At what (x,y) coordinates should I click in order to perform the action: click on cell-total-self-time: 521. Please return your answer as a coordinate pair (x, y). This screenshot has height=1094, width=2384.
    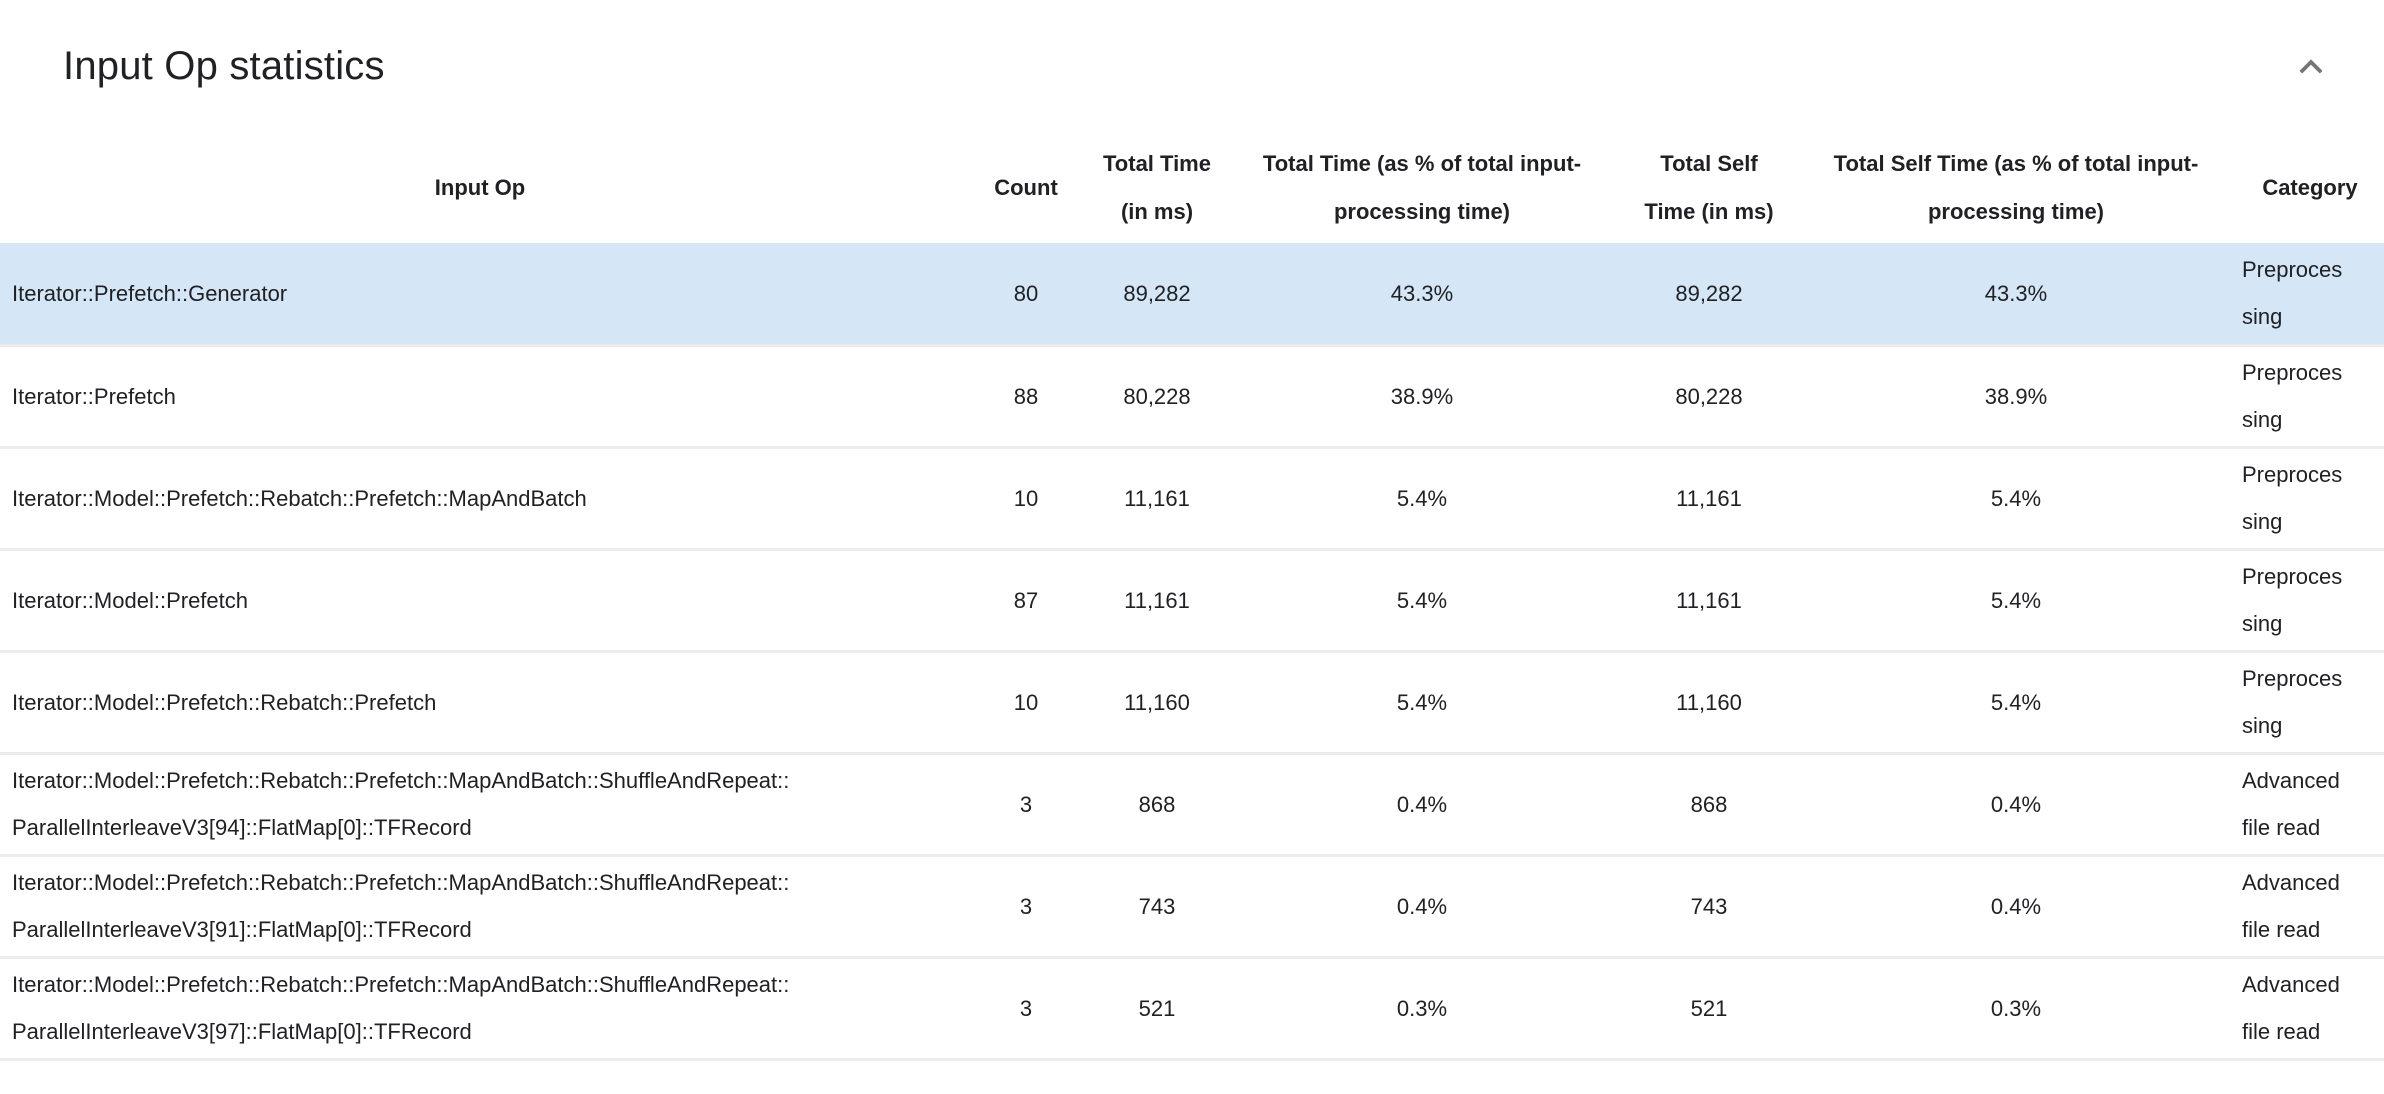
    Looking at the image, I should click on (1709, 1009).